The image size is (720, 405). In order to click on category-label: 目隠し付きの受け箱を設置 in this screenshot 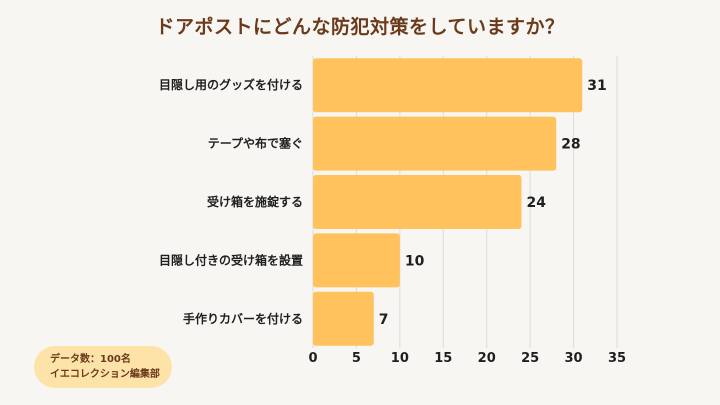, I will do `click(231, 259)`.